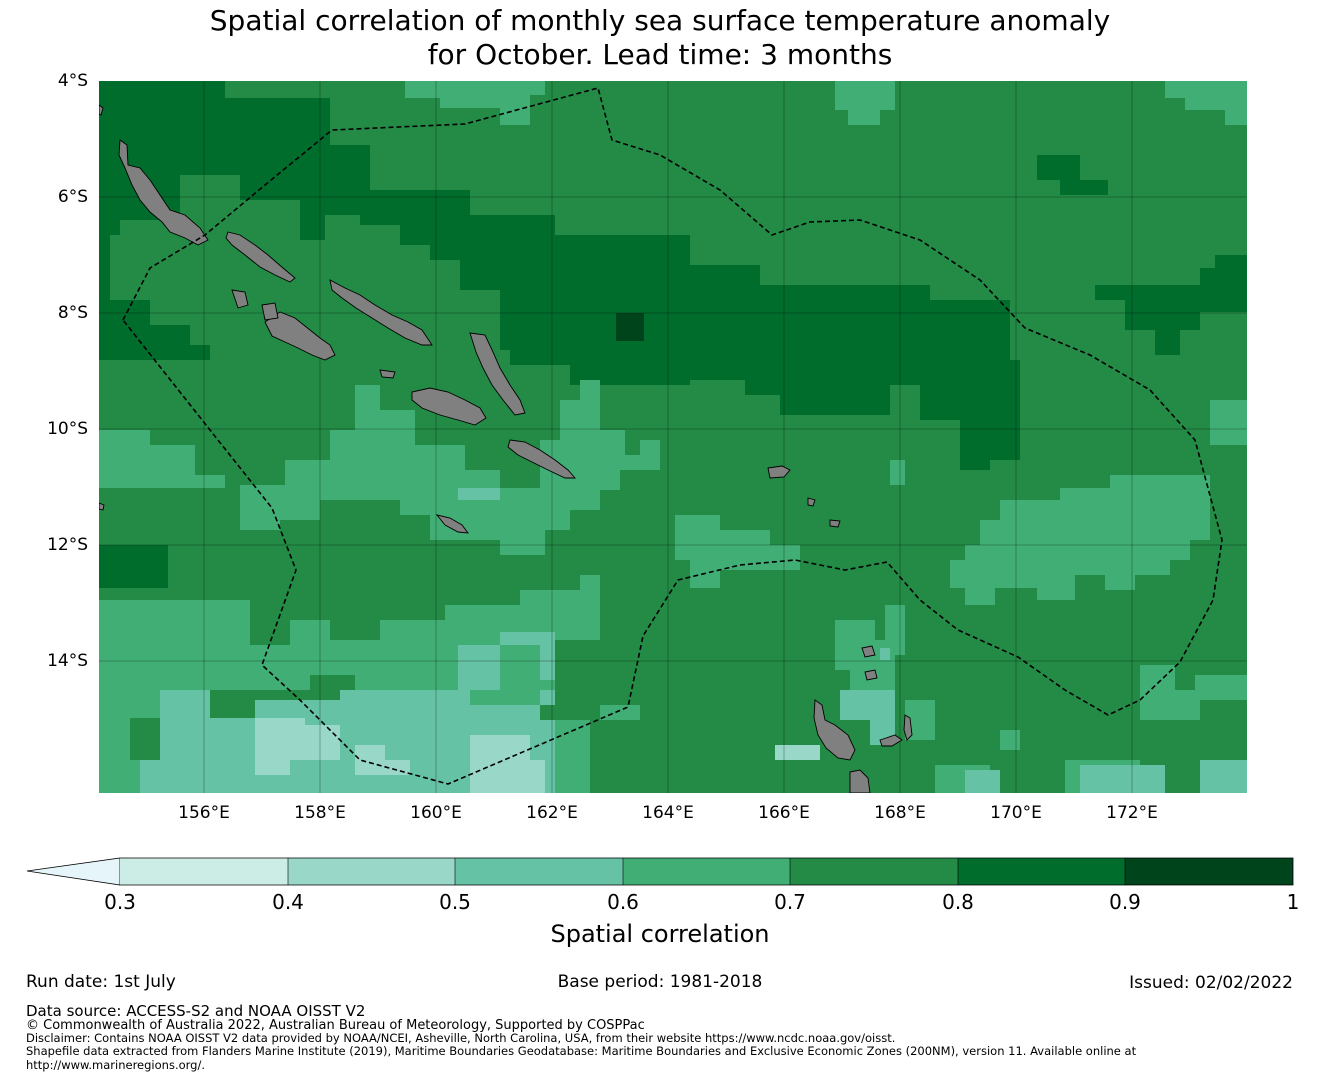 The image size is (1320, 1080). I want to click on santa-isabel-island, so click(381, 312).